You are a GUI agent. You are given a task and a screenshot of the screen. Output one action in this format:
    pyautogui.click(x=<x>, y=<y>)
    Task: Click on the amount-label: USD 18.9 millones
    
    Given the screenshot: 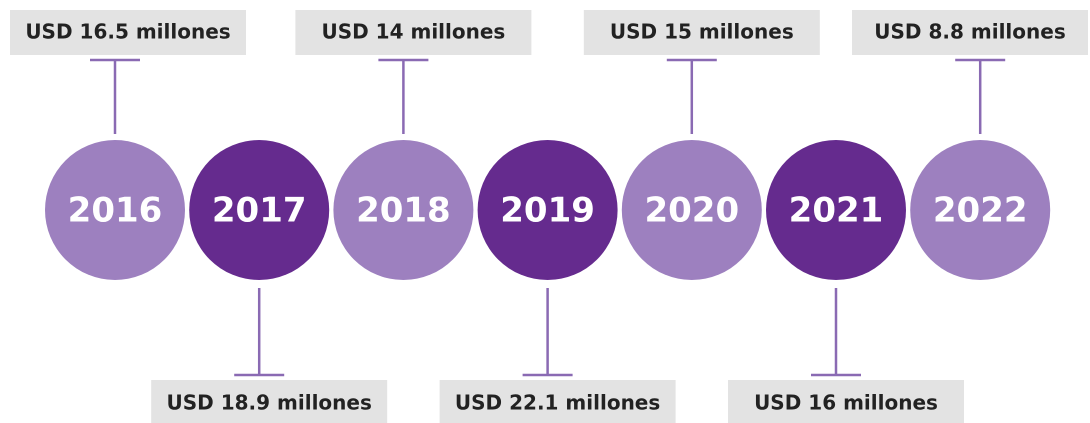 What is the action you would take?
    pyautogui.click(x=269, y=403)
    